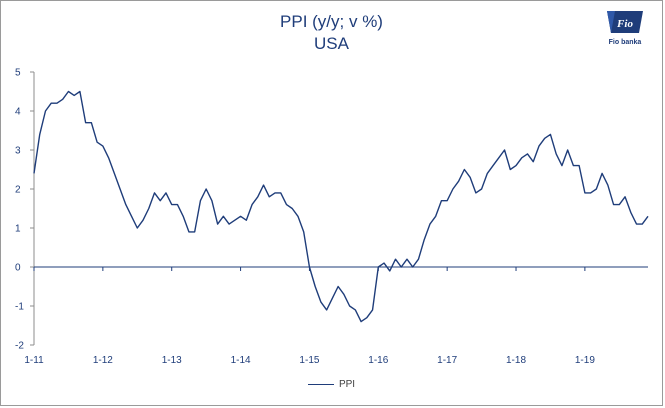 This screenshot has height=408, width=665. Describe the element at coordinates (18, 190) in the screenshot. I see `y-tick-label: 2` at that location.